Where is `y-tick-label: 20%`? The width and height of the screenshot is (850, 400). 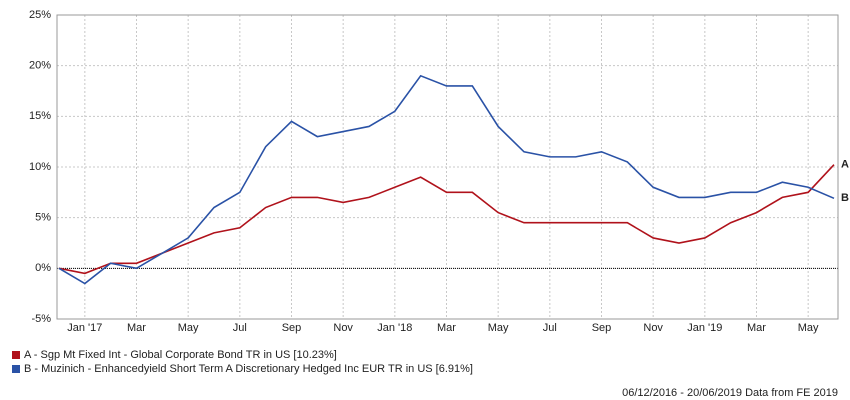 y-tick-label: 20% is located at coordinates (40, 66).